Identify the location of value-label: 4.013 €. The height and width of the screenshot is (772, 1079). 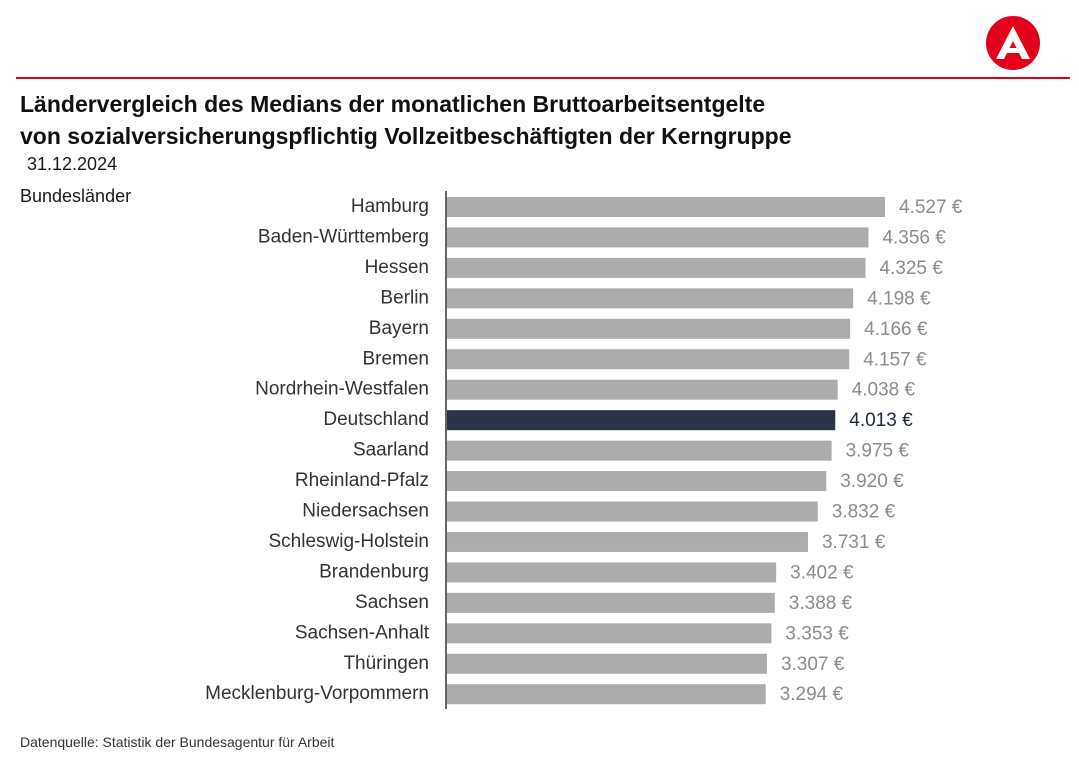
(881, 420).